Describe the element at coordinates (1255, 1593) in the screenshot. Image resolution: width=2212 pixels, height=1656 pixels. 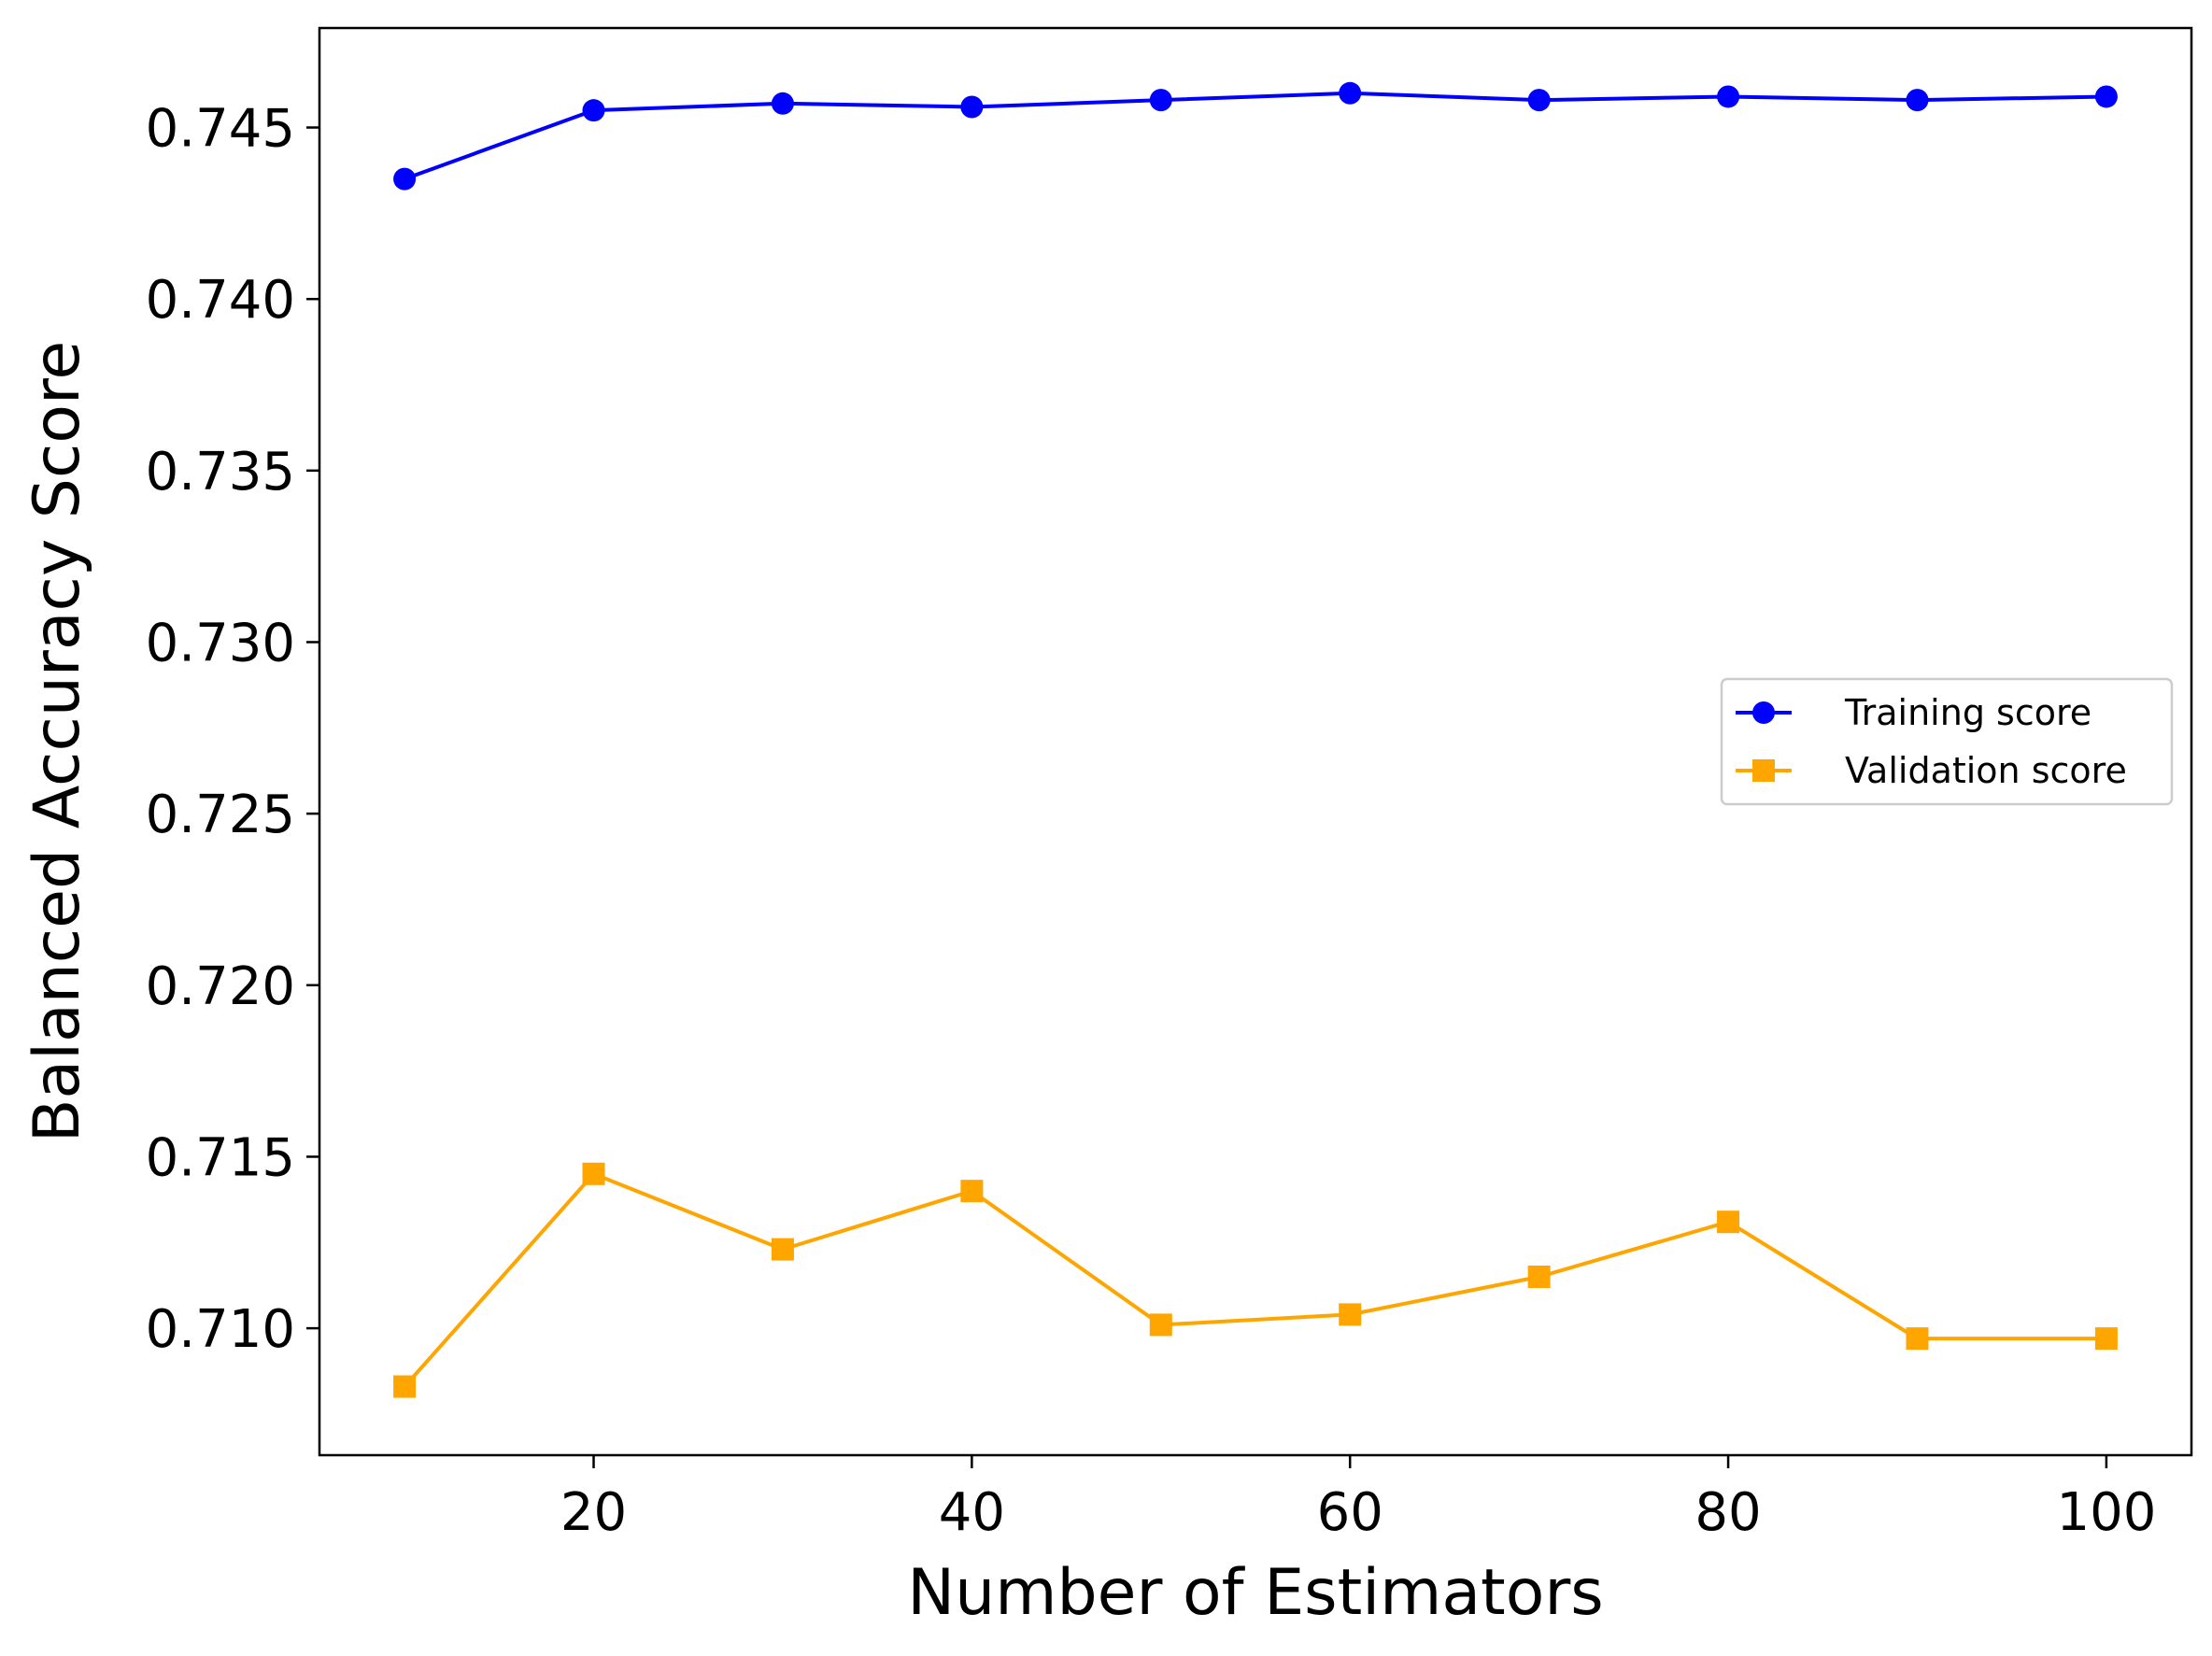
I see `x-axis-label: Number of Estimators` at that location.